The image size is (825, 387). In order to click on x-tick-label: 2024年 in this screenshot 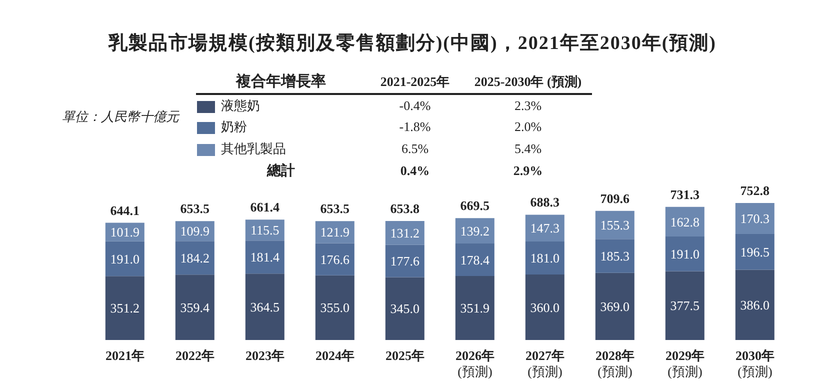, I will do `click(335, 355)`.